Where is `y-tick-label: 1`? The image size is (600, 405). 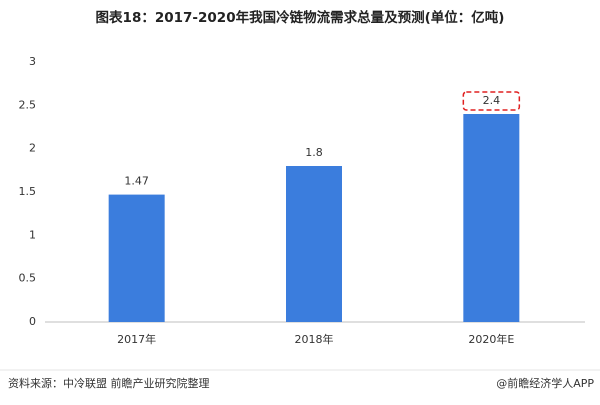 y-tick-label: 1 is located at coordinates (32, 234).